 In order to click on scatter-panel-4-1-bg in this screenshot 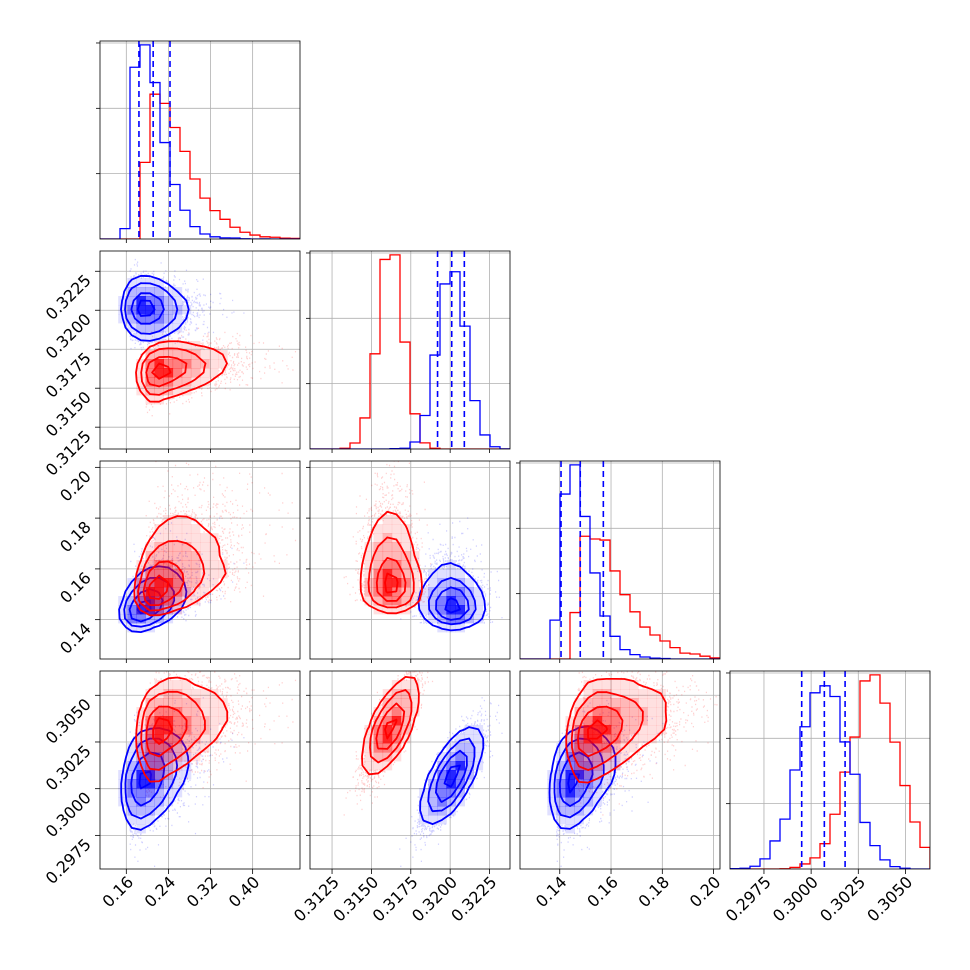, I will do `click(200, 770)`.